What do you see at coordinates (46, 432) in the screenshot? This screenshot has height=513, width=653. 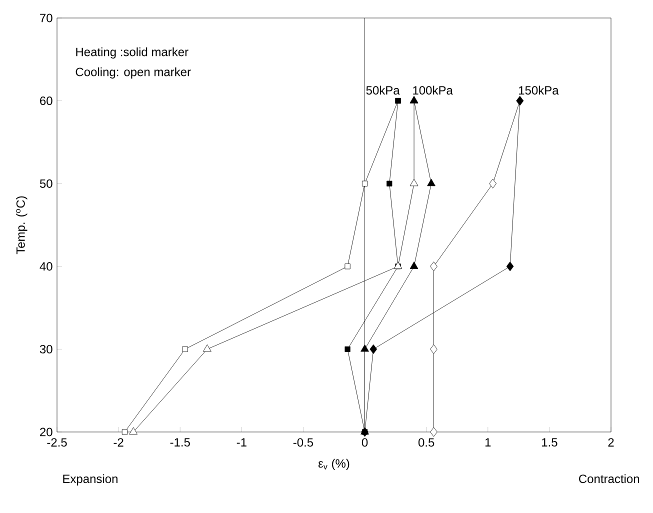 I see `y-tick-label: 20` at bounding box center [46, 432].